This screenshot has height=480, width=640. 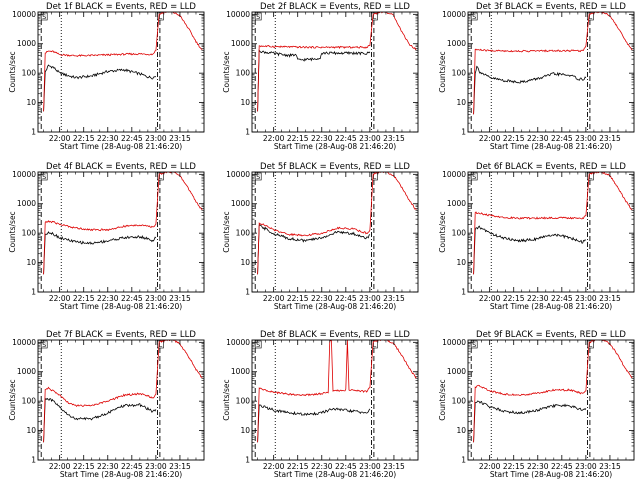 I want to click on panel-title: Det 5f BLACK = Events, RED = LLD, so click(x=335, y=167).